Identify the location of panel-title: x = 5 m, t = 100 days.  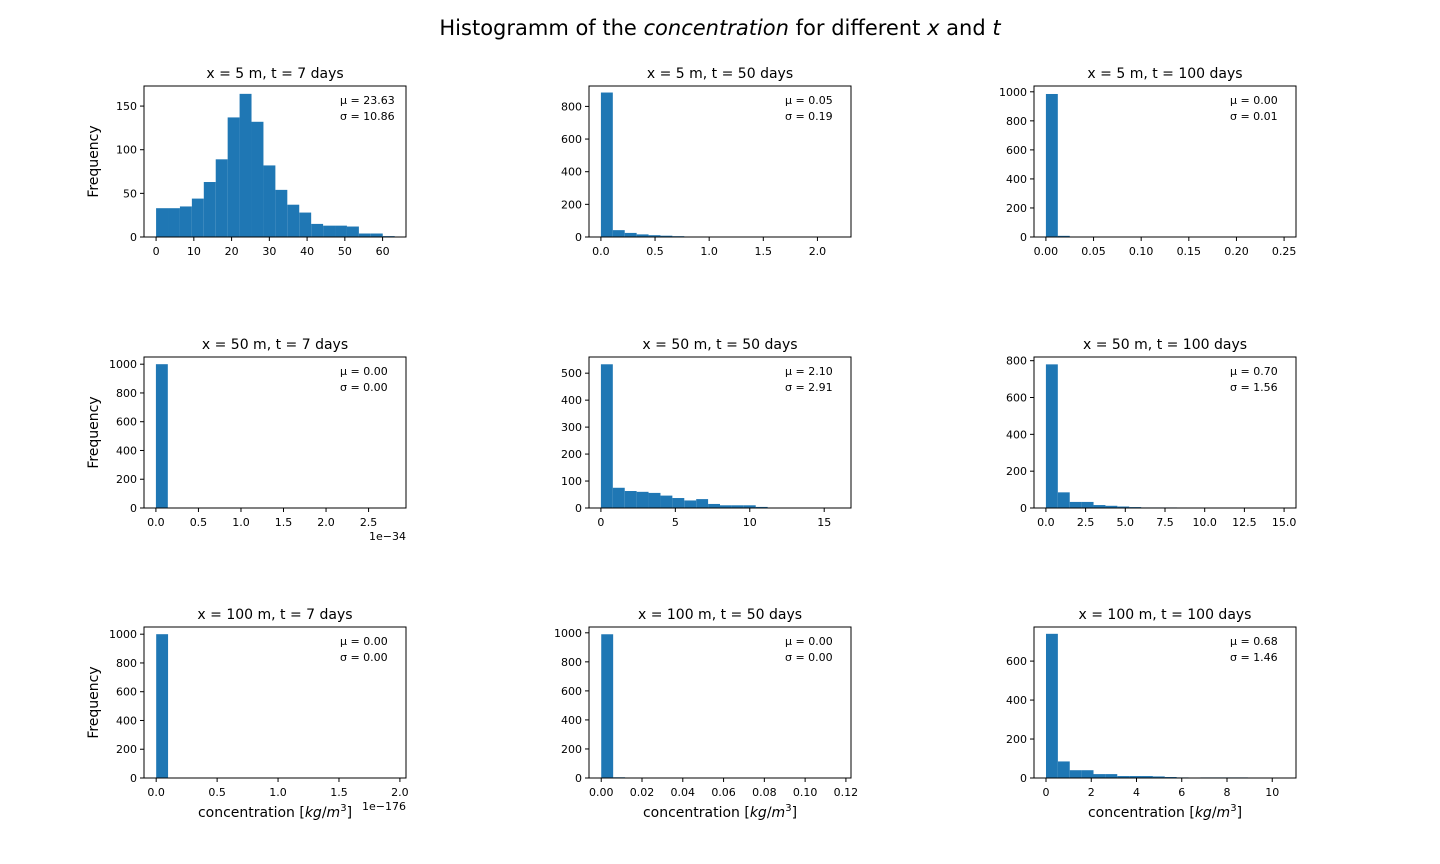
(1164, 74).